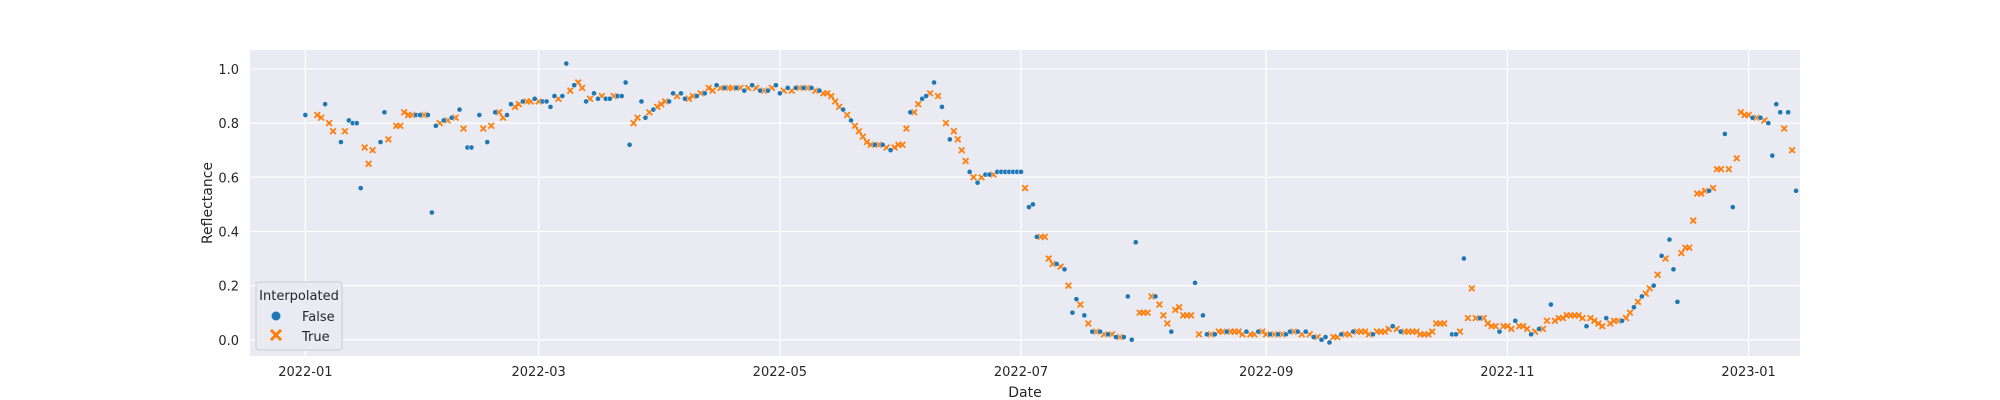 The height and width of the screenshot is (400, 2000). What do you see at coordinates (228, 124) in the screenshot?
I see `y-tick-label: 0.8` at bounding box center [228, 124].